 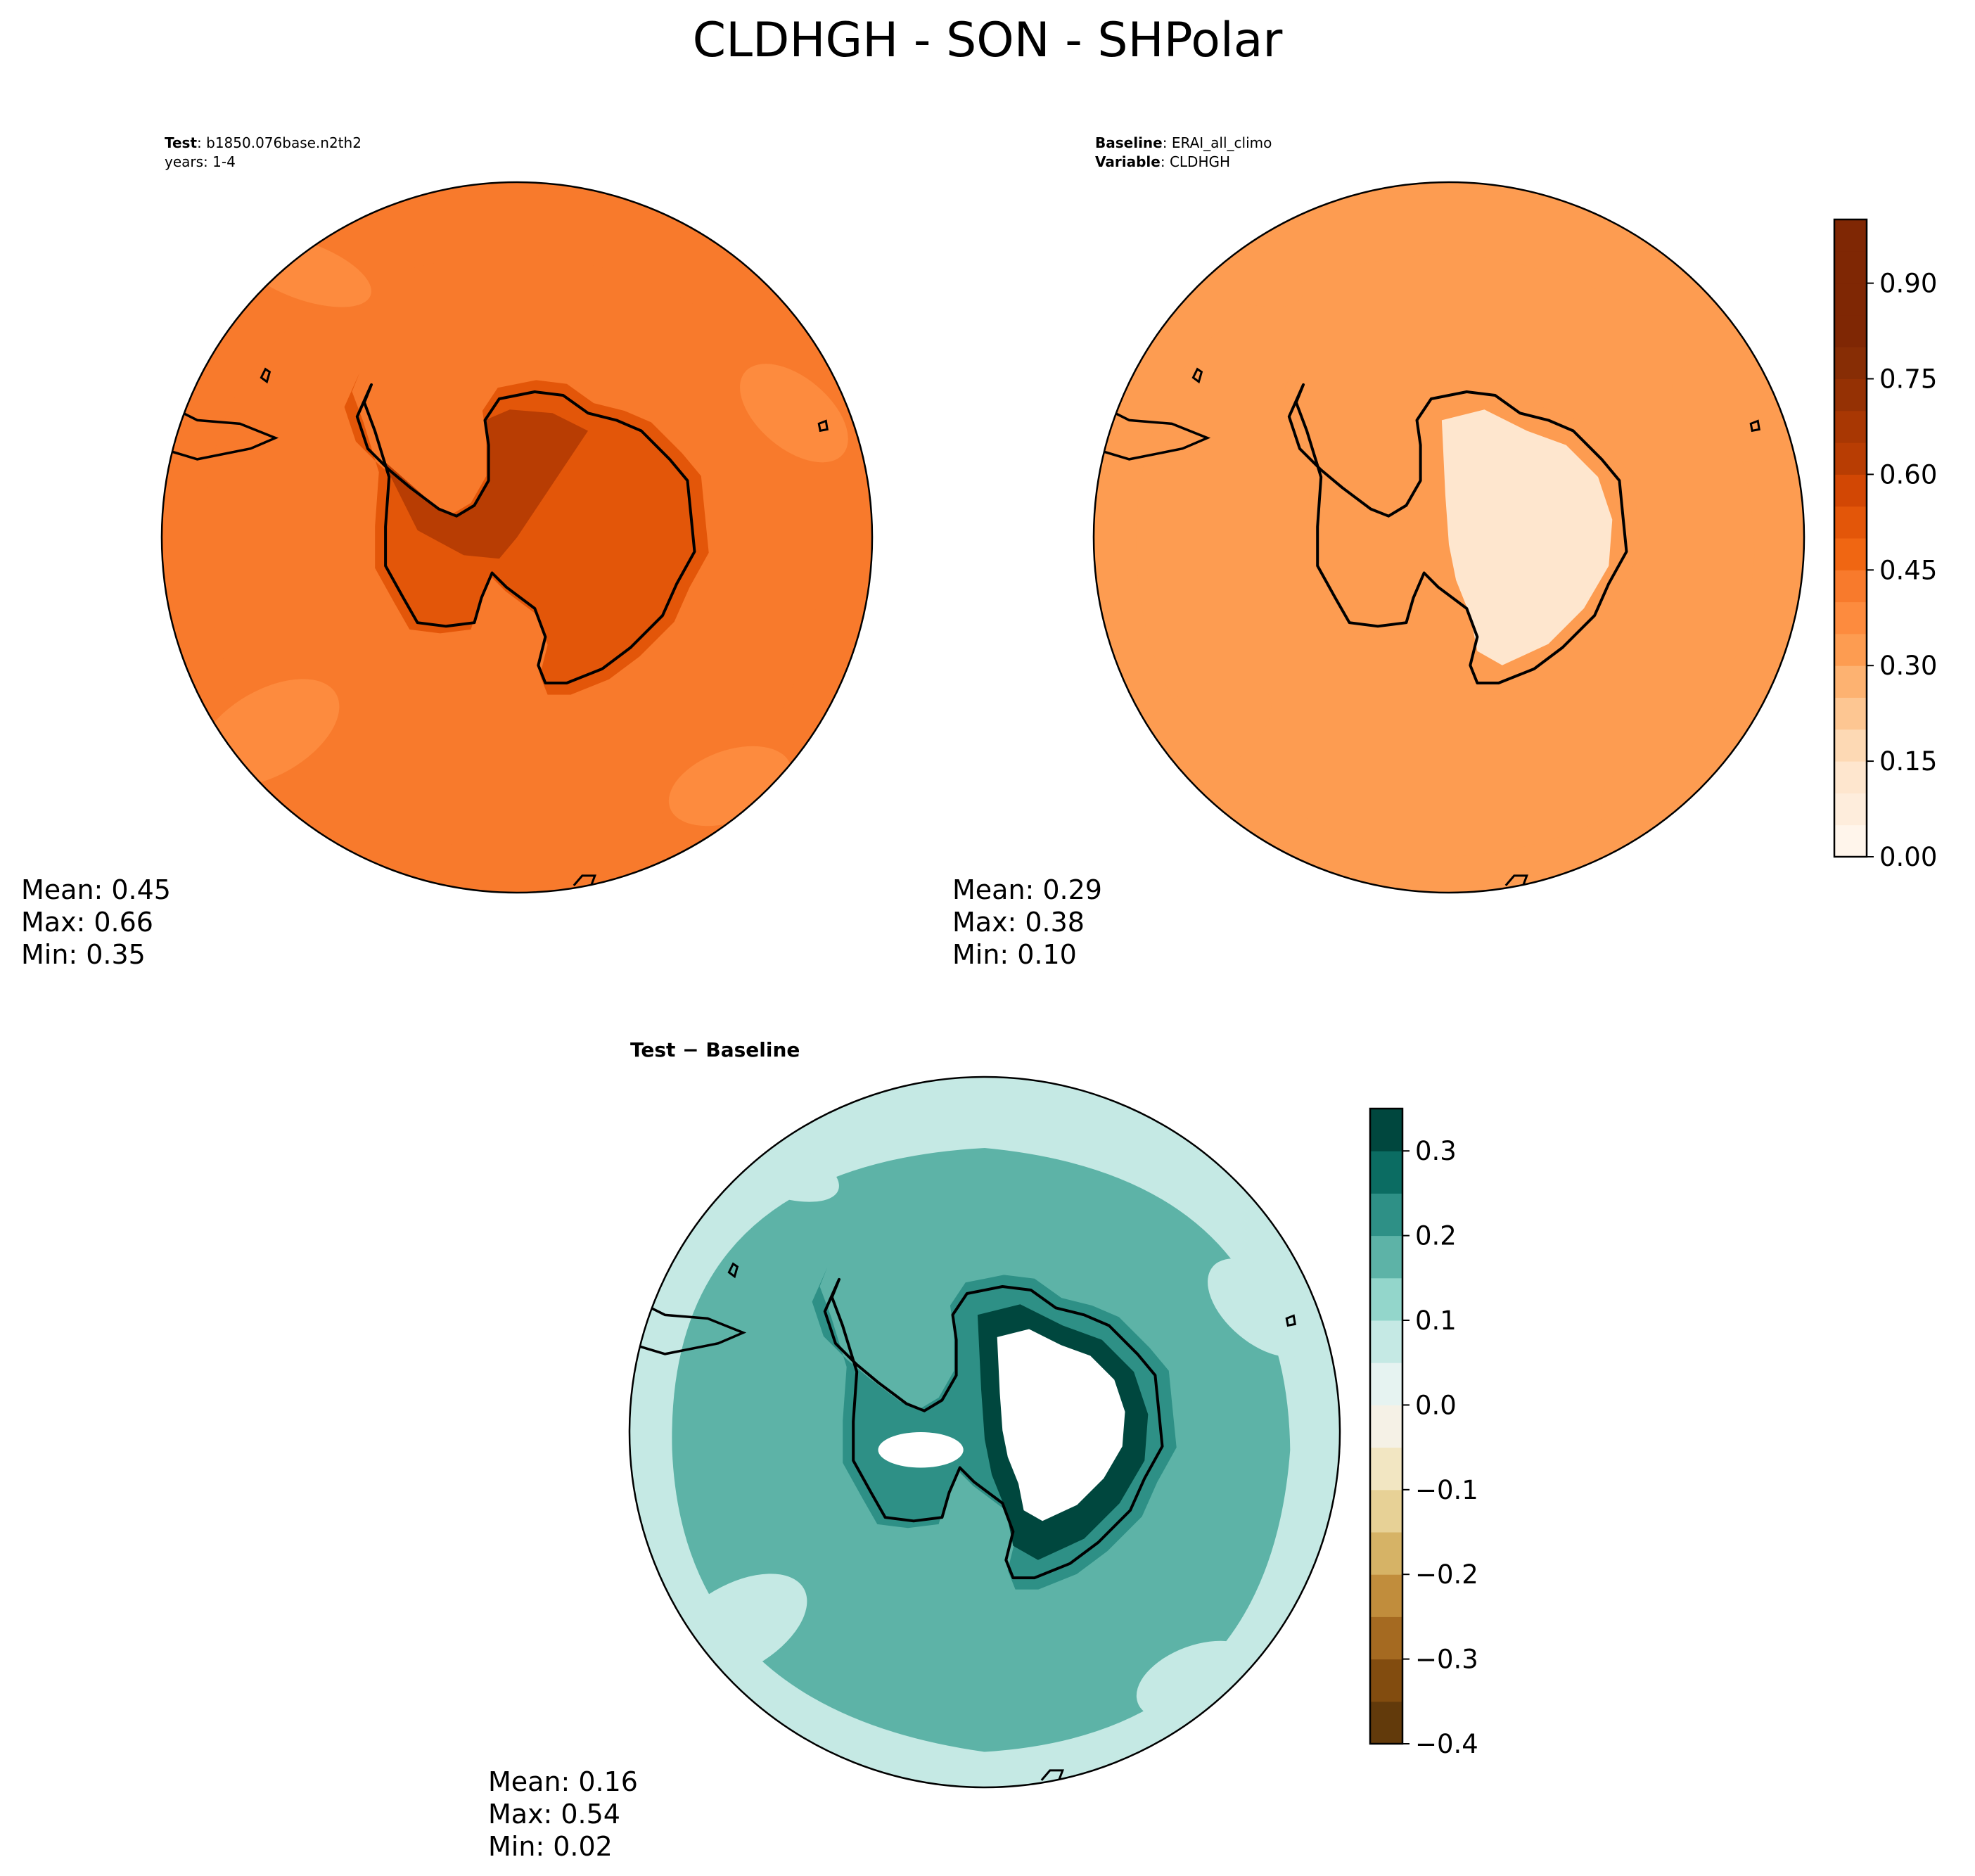 I want to click on main-colorbar-tick-label-1: 0.15, so click(x=1908, y=762).